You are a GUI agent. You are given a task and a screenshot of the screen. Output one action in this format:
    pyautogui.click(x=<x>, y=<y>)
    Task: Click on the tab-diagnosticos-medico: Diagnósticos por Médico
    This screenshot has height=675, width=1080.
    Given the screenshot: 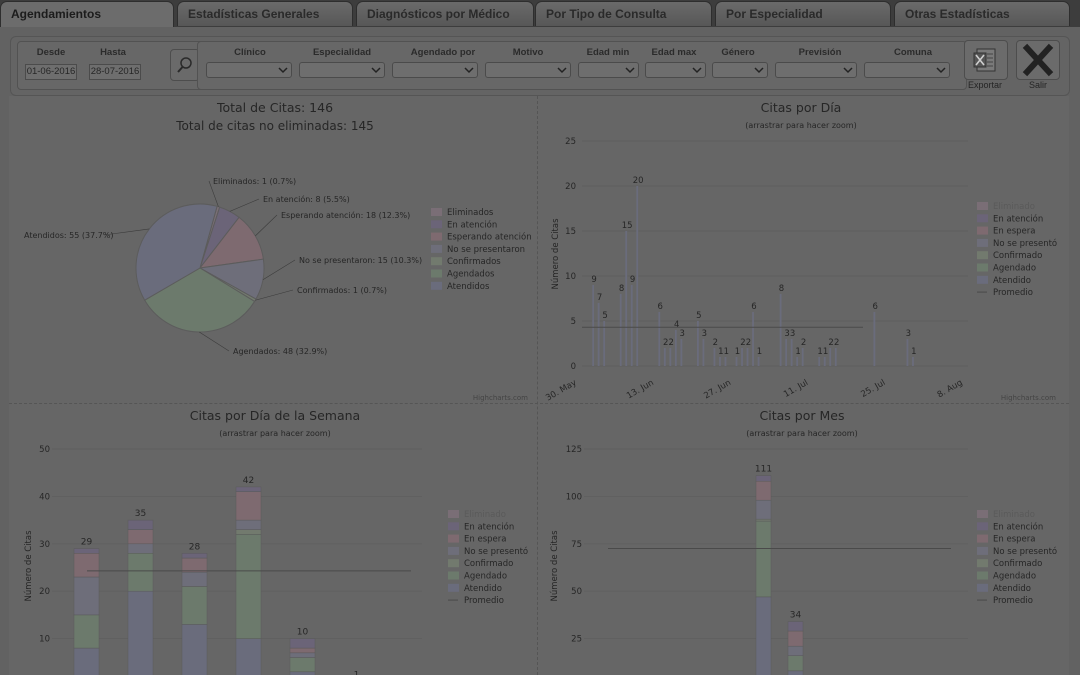 What is the action you would take?
    pyautogui.click(x=445, y=13)
    